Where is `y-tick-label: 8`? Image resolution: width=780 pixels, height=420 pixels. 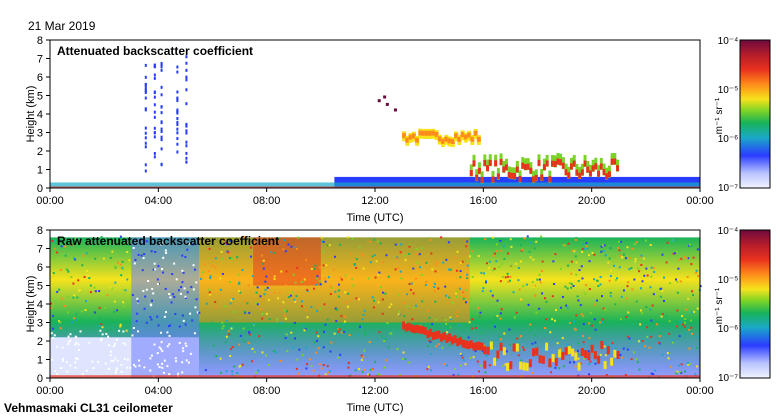 y-tick-label: 8 is located at coordinates (40, 41).